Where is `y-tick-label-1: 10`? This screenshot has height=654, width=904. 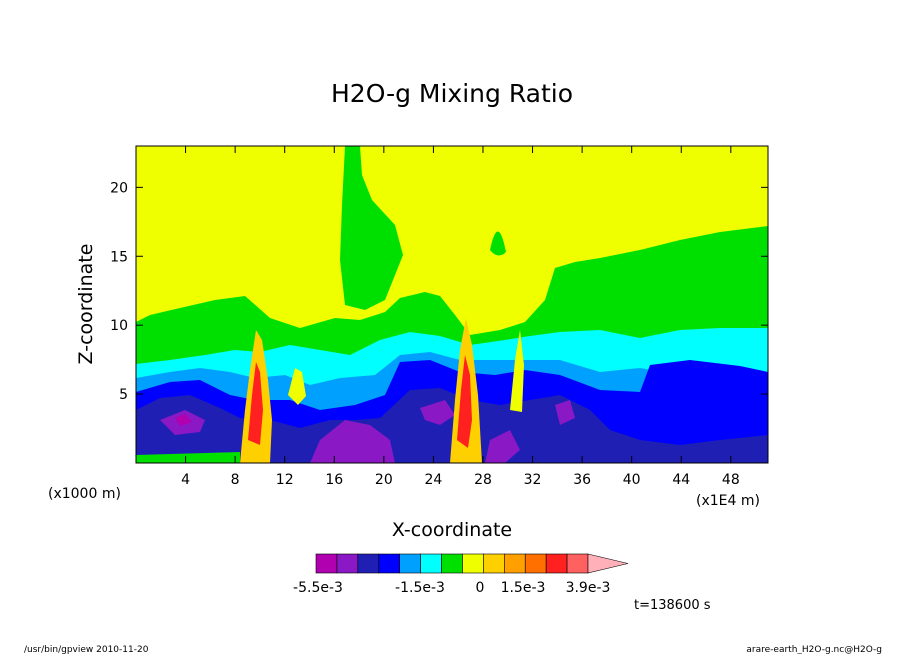 y-tick-label-1: 10 is located at coordinates (119, 326).